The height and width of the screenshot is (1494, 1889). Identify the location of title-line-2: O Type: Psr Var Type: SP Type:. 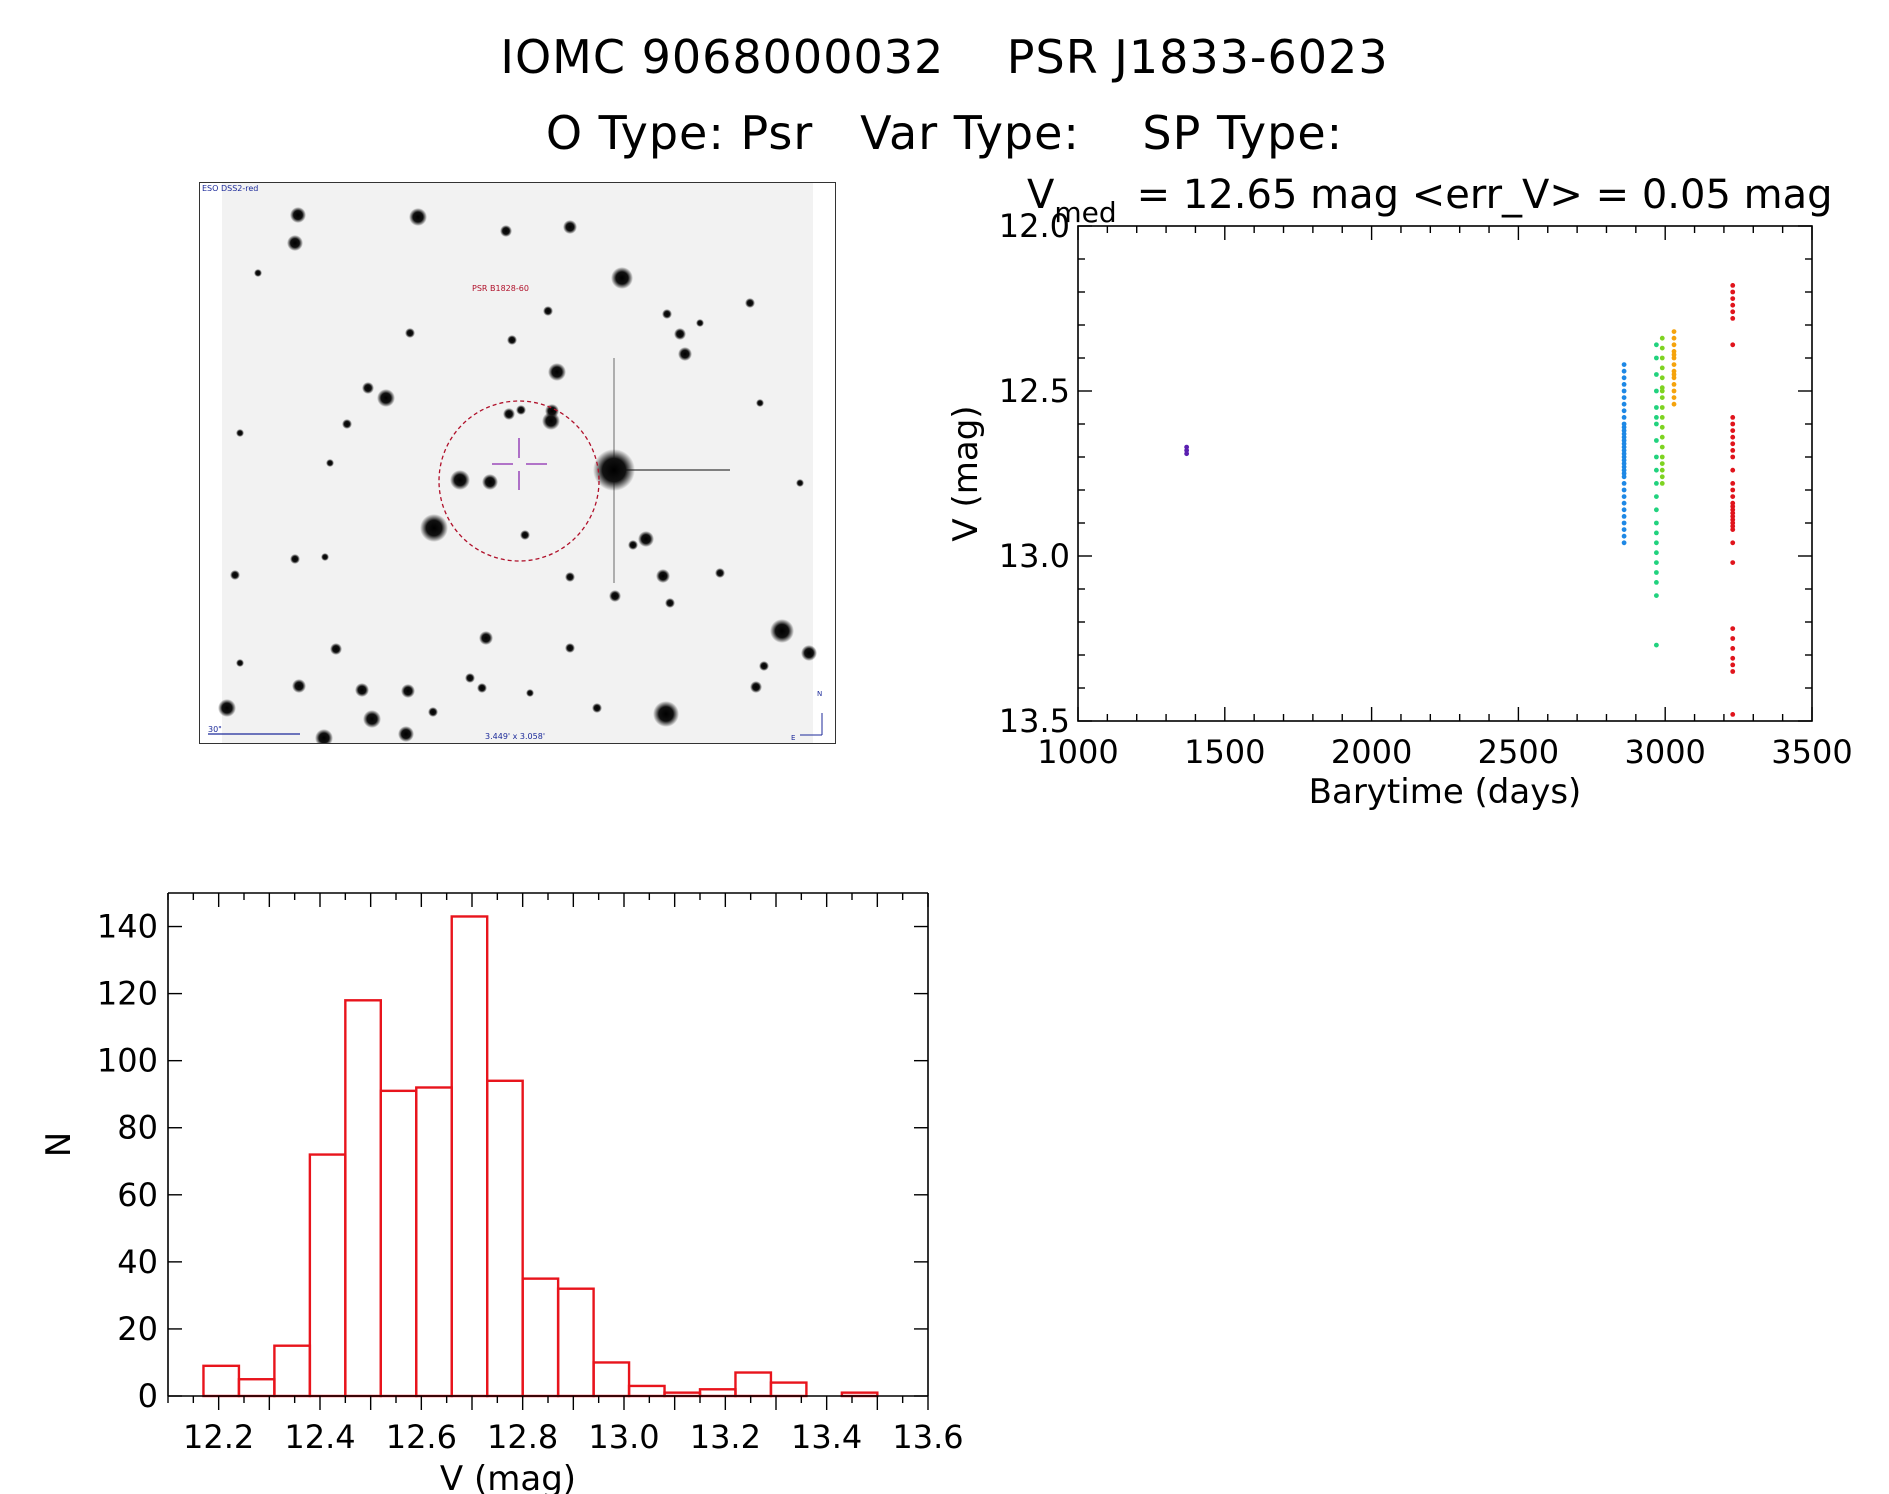
(944, 133).